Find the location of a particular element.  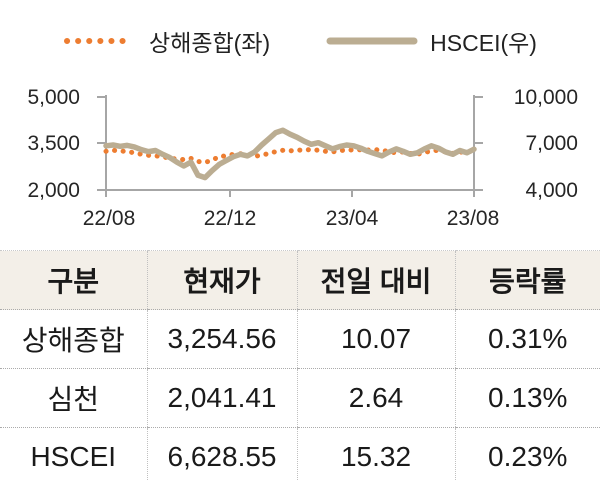

table-header-row: 구분 현재가 전일 대비 등락률 is located at coordinates (300, 280).